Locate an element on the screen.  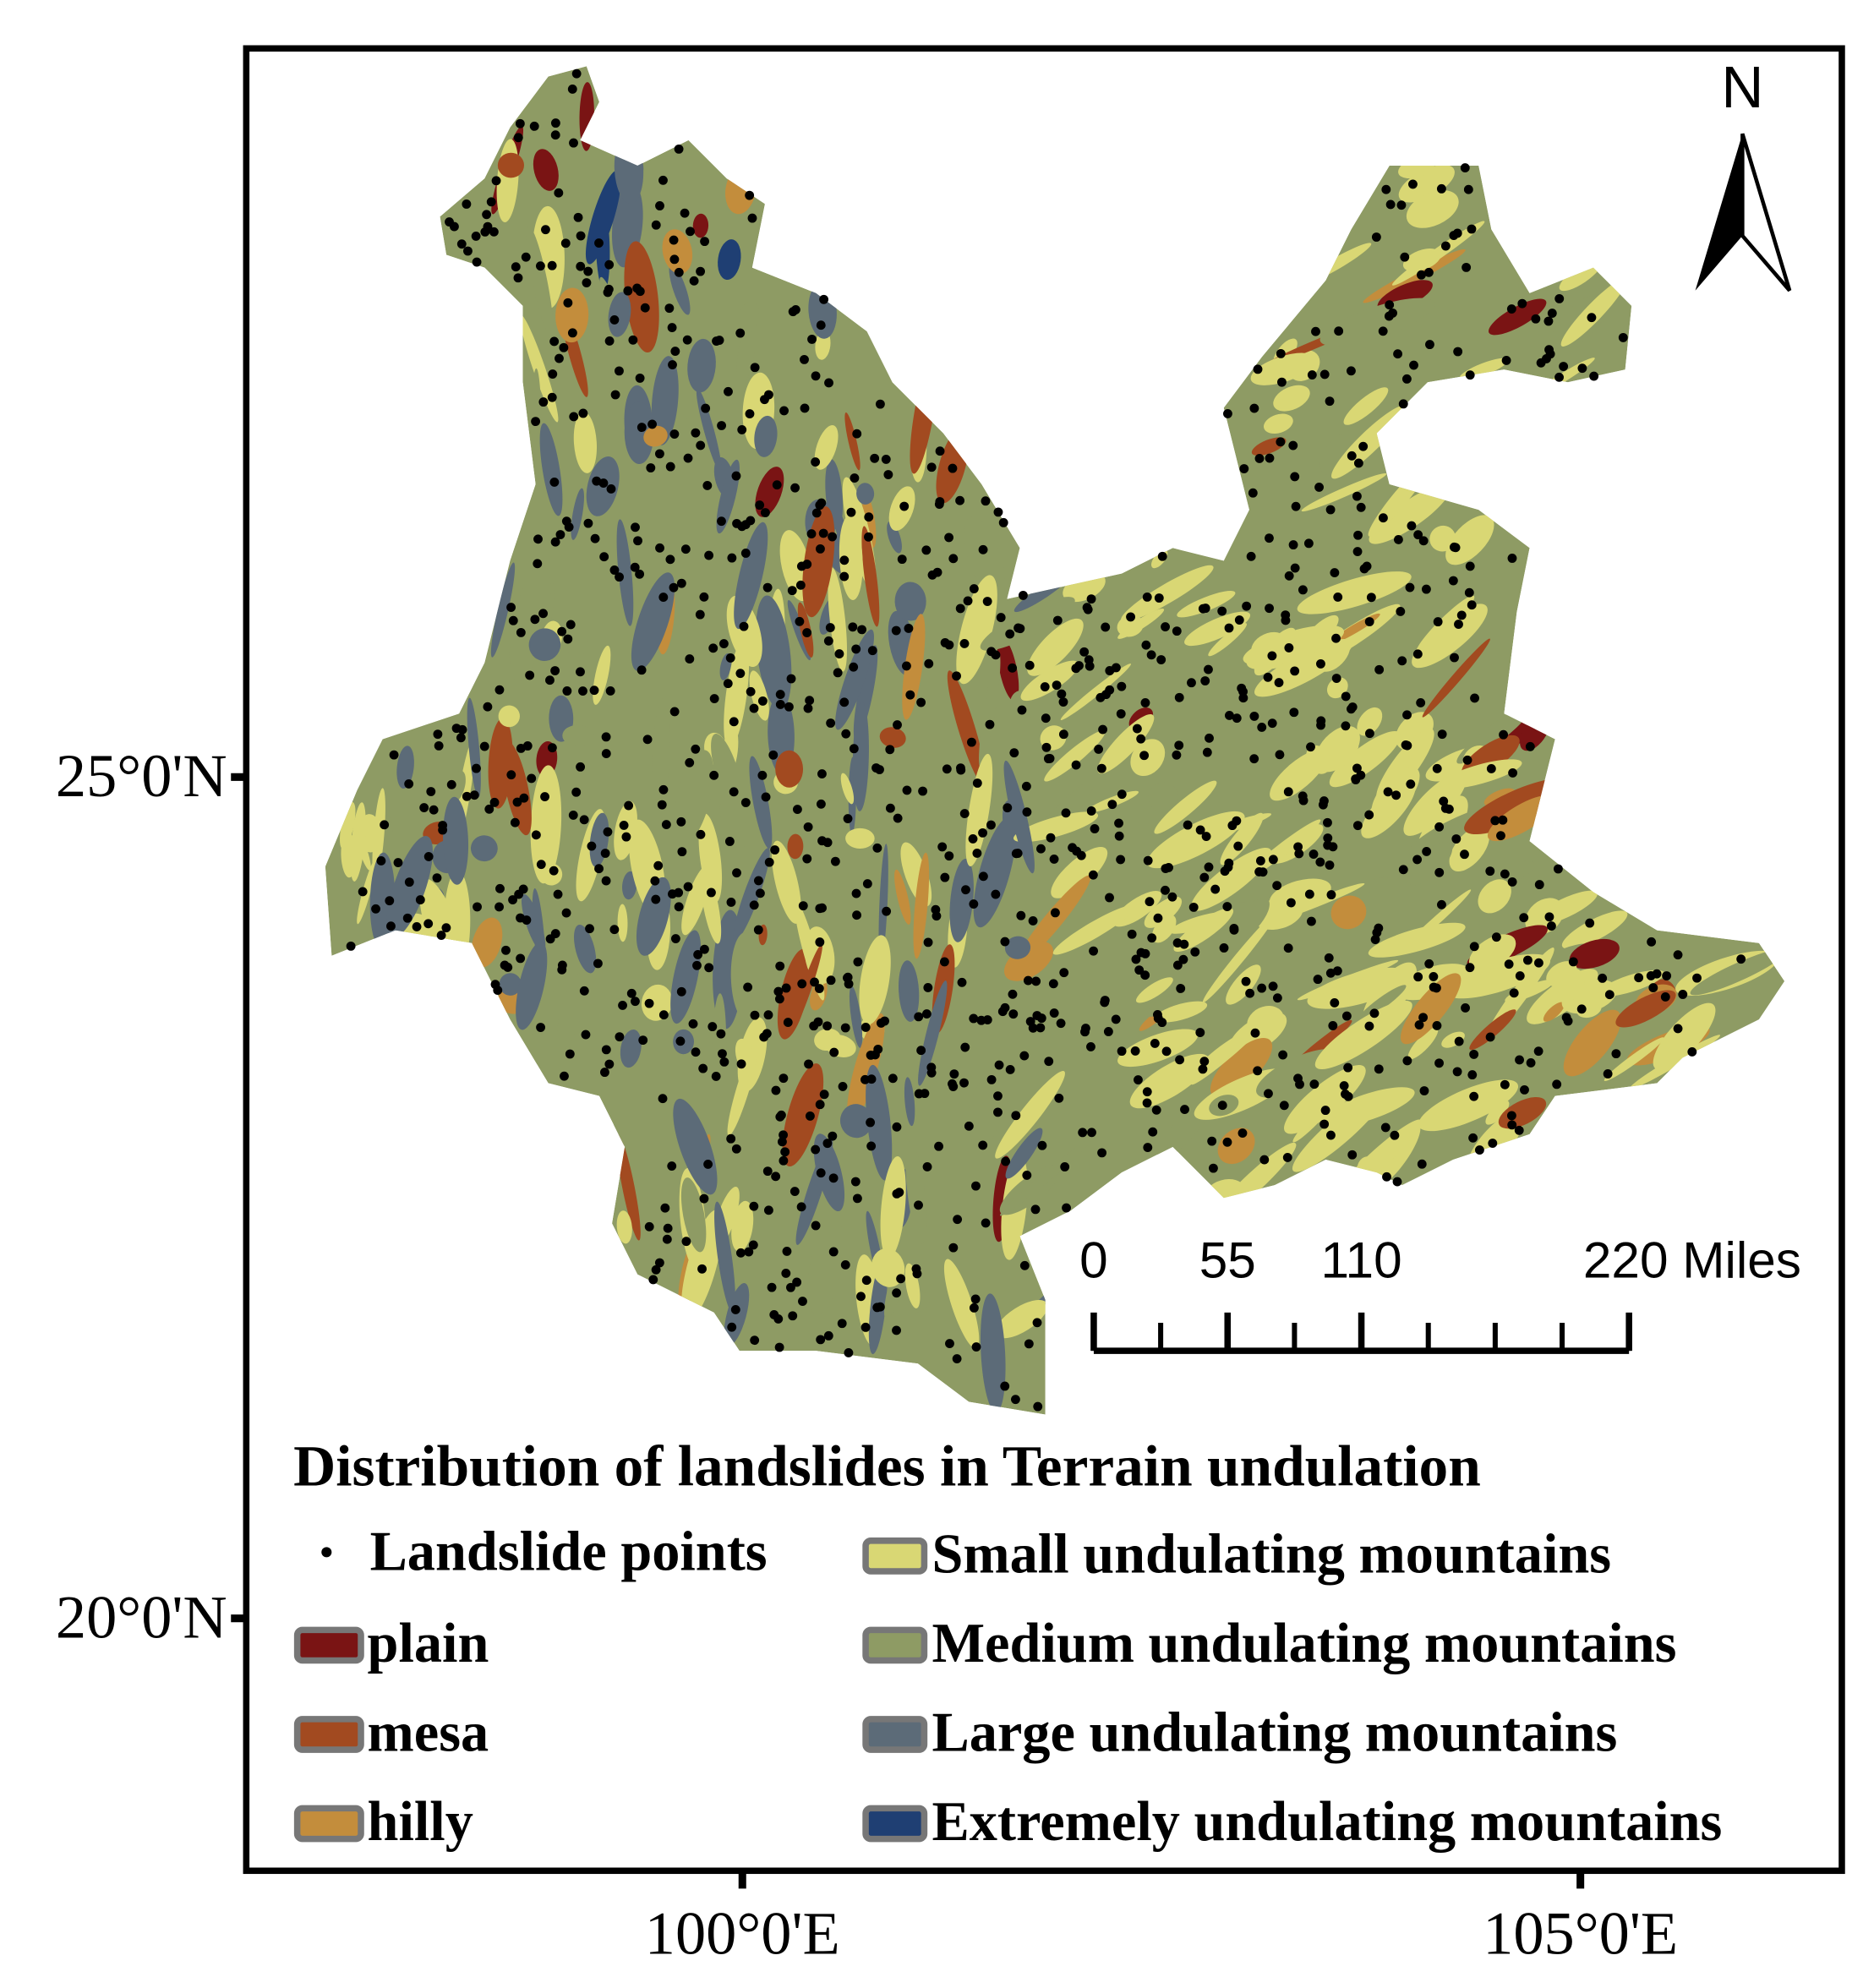
north-arrow: N is located at coordinates (1743, 173).